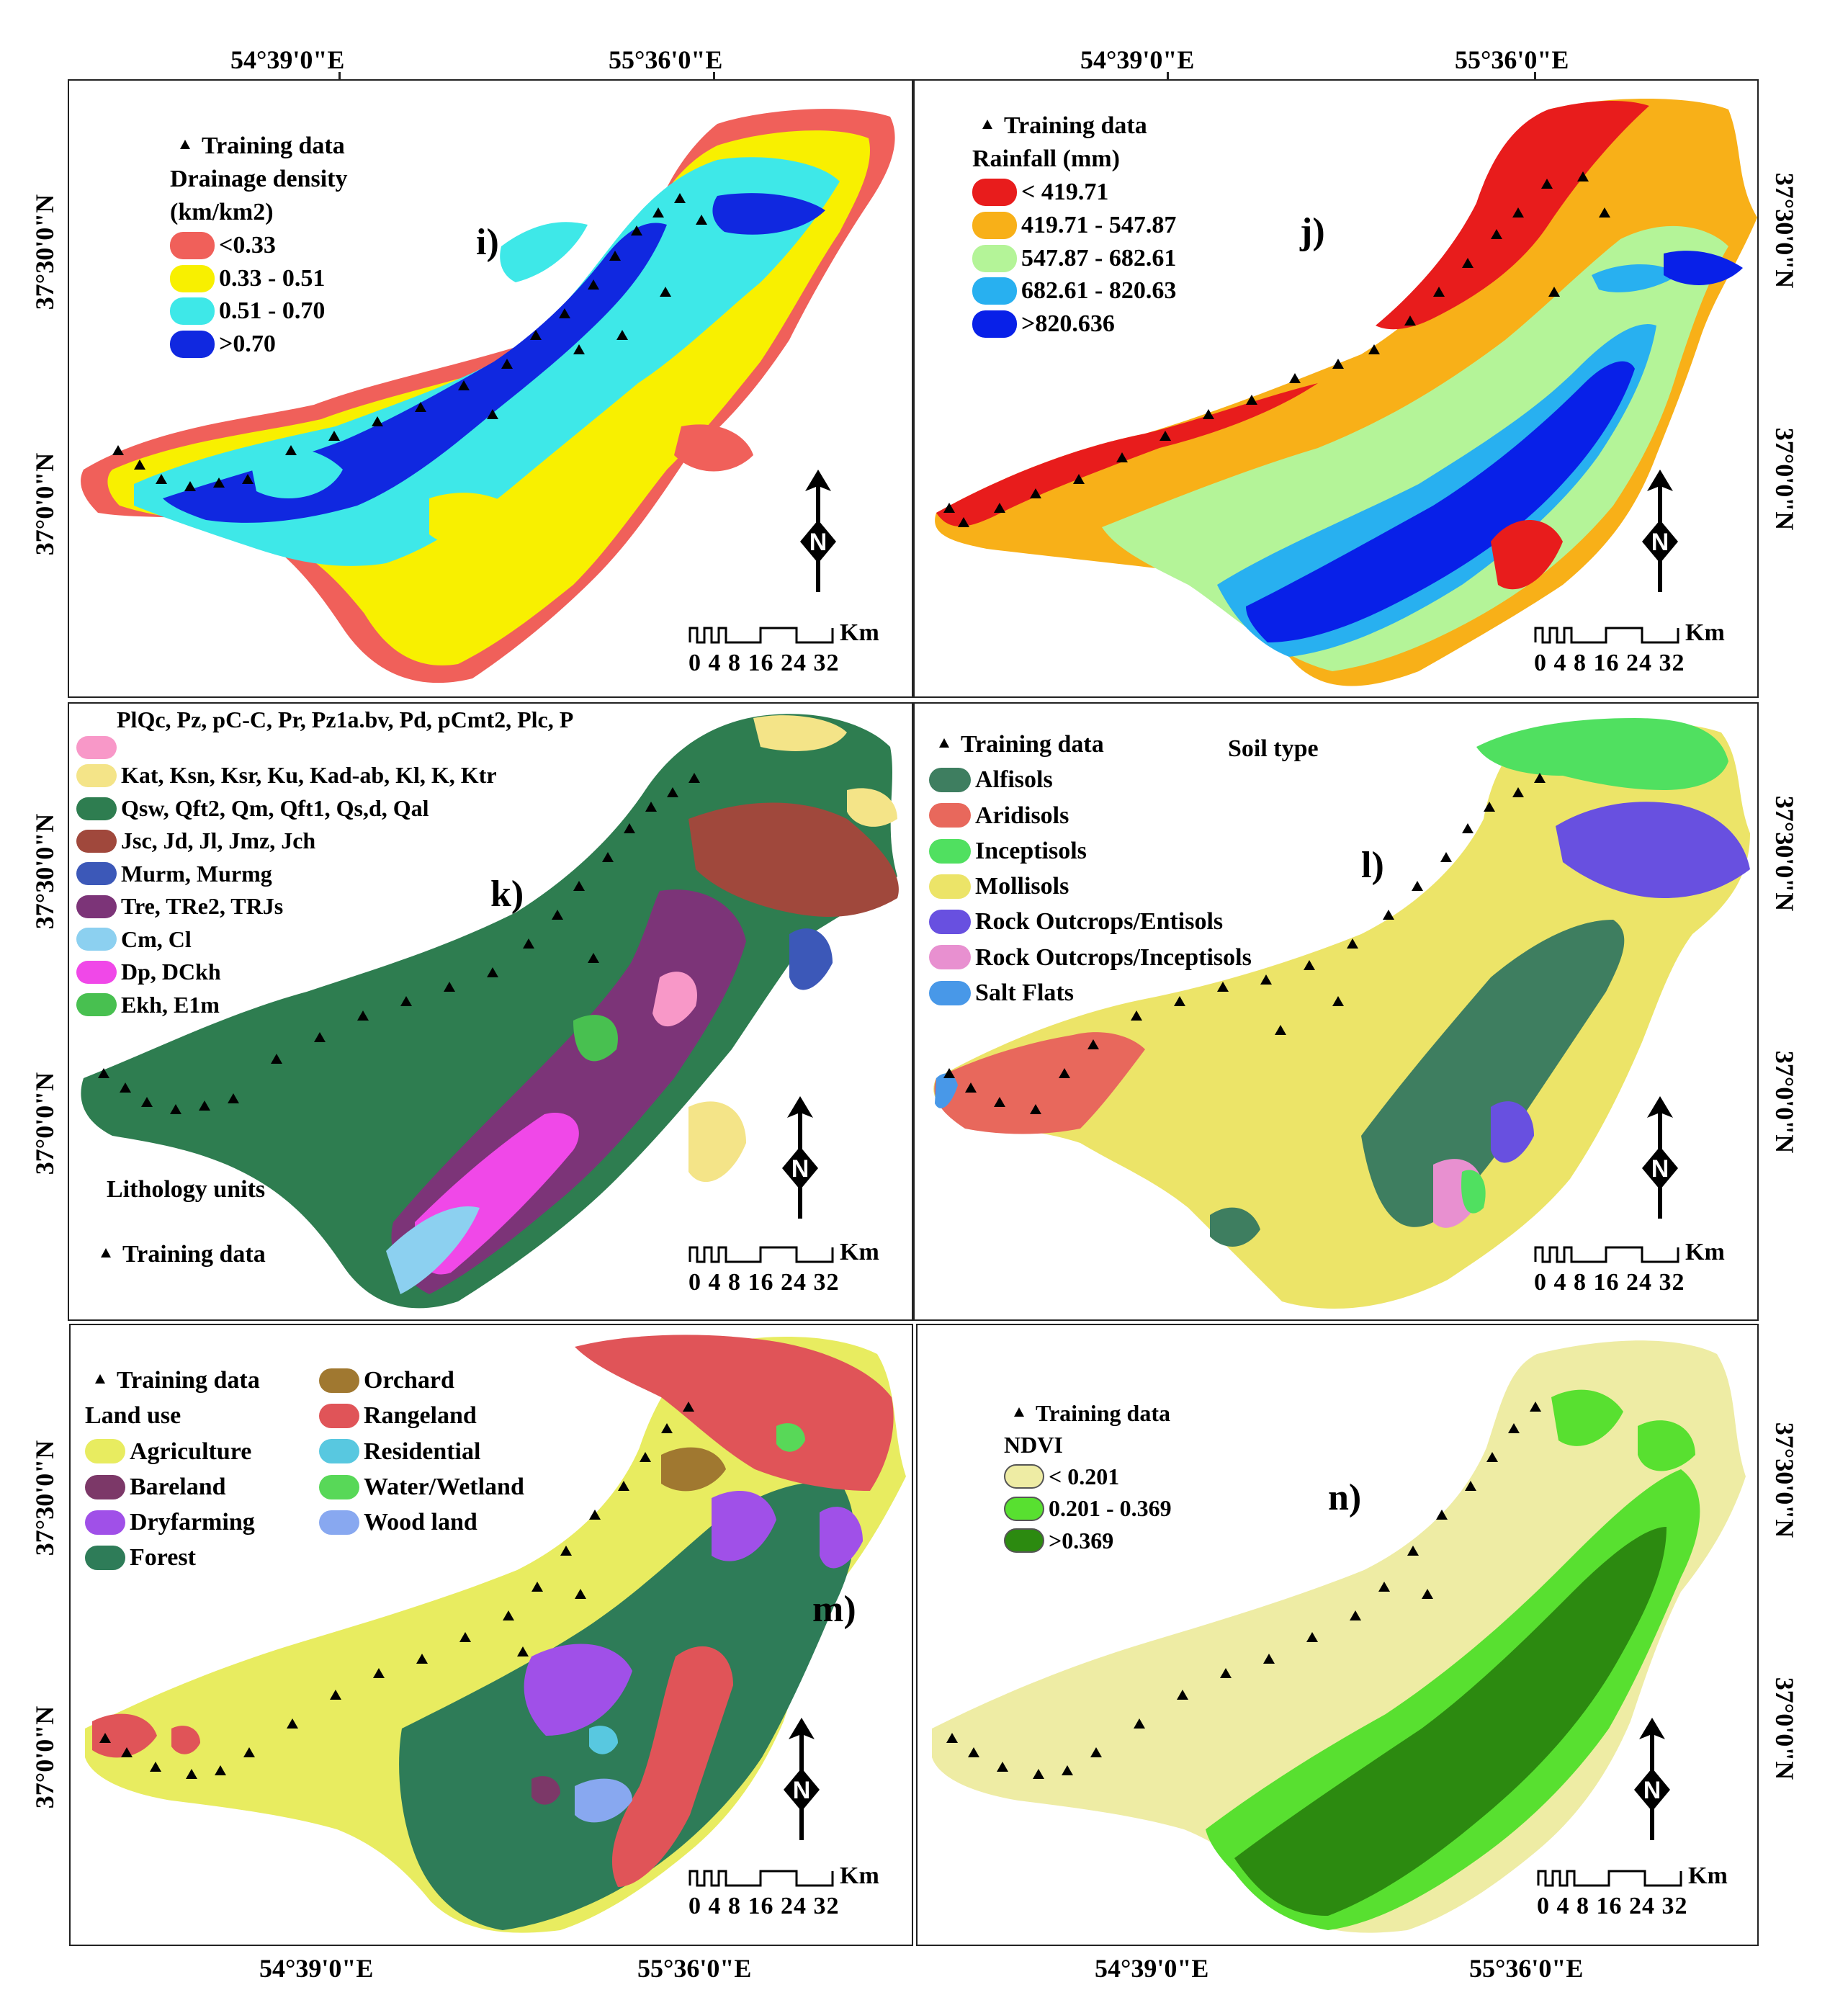 This screenshot has width=1848, height=2013. Describe the element at coordinates (1273, 749) in the screenshot. I see `legend-l-title: Soil type` at that location.